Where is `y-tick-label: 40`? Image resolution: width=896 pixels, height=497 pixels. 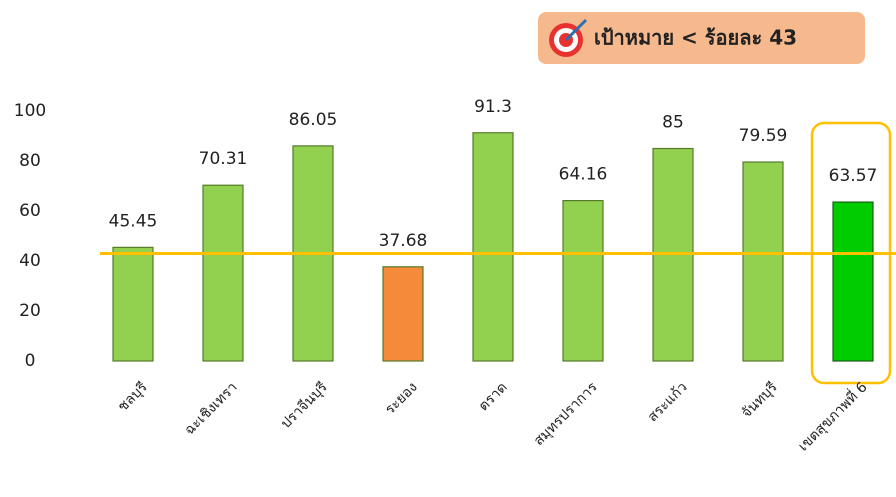
y-tick-label: 40 is located at coordinates (30, 261).